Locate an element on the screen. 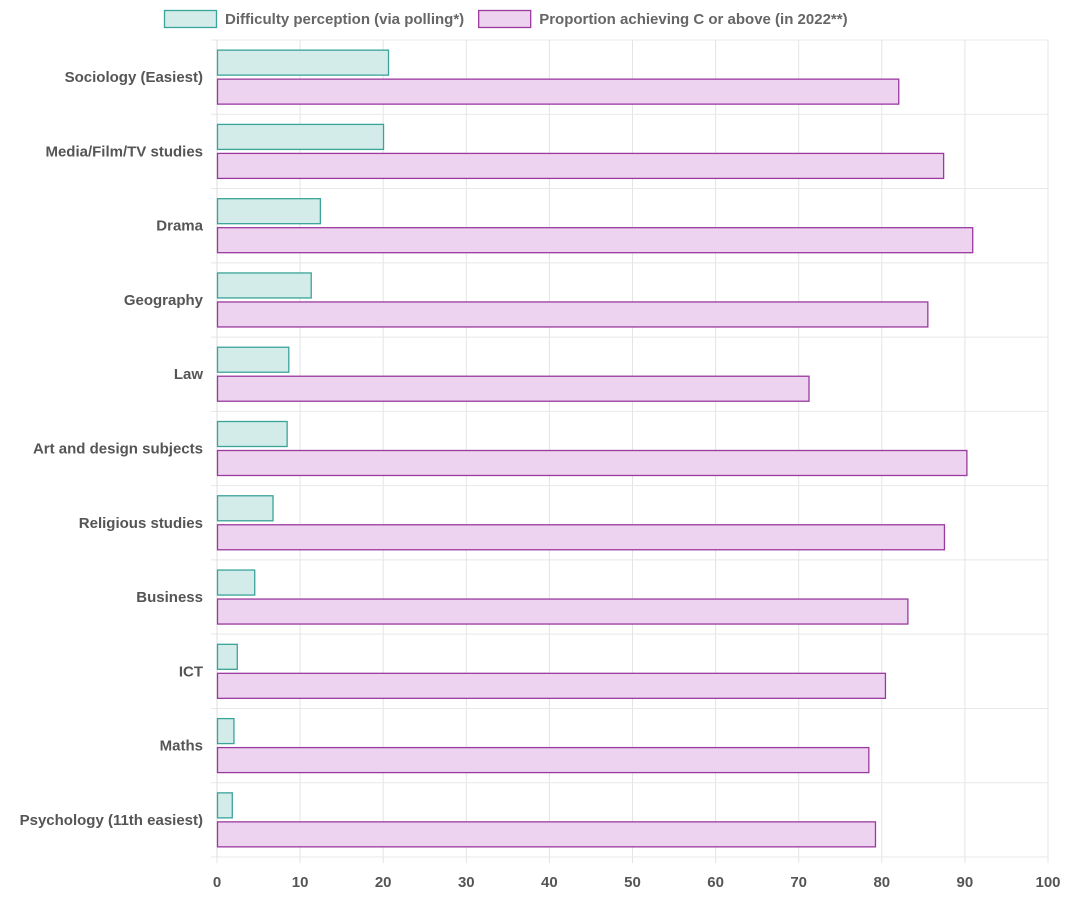 This screenshot has width=1080, height=899. category-label: ICT is located at coordinates (191, 671).